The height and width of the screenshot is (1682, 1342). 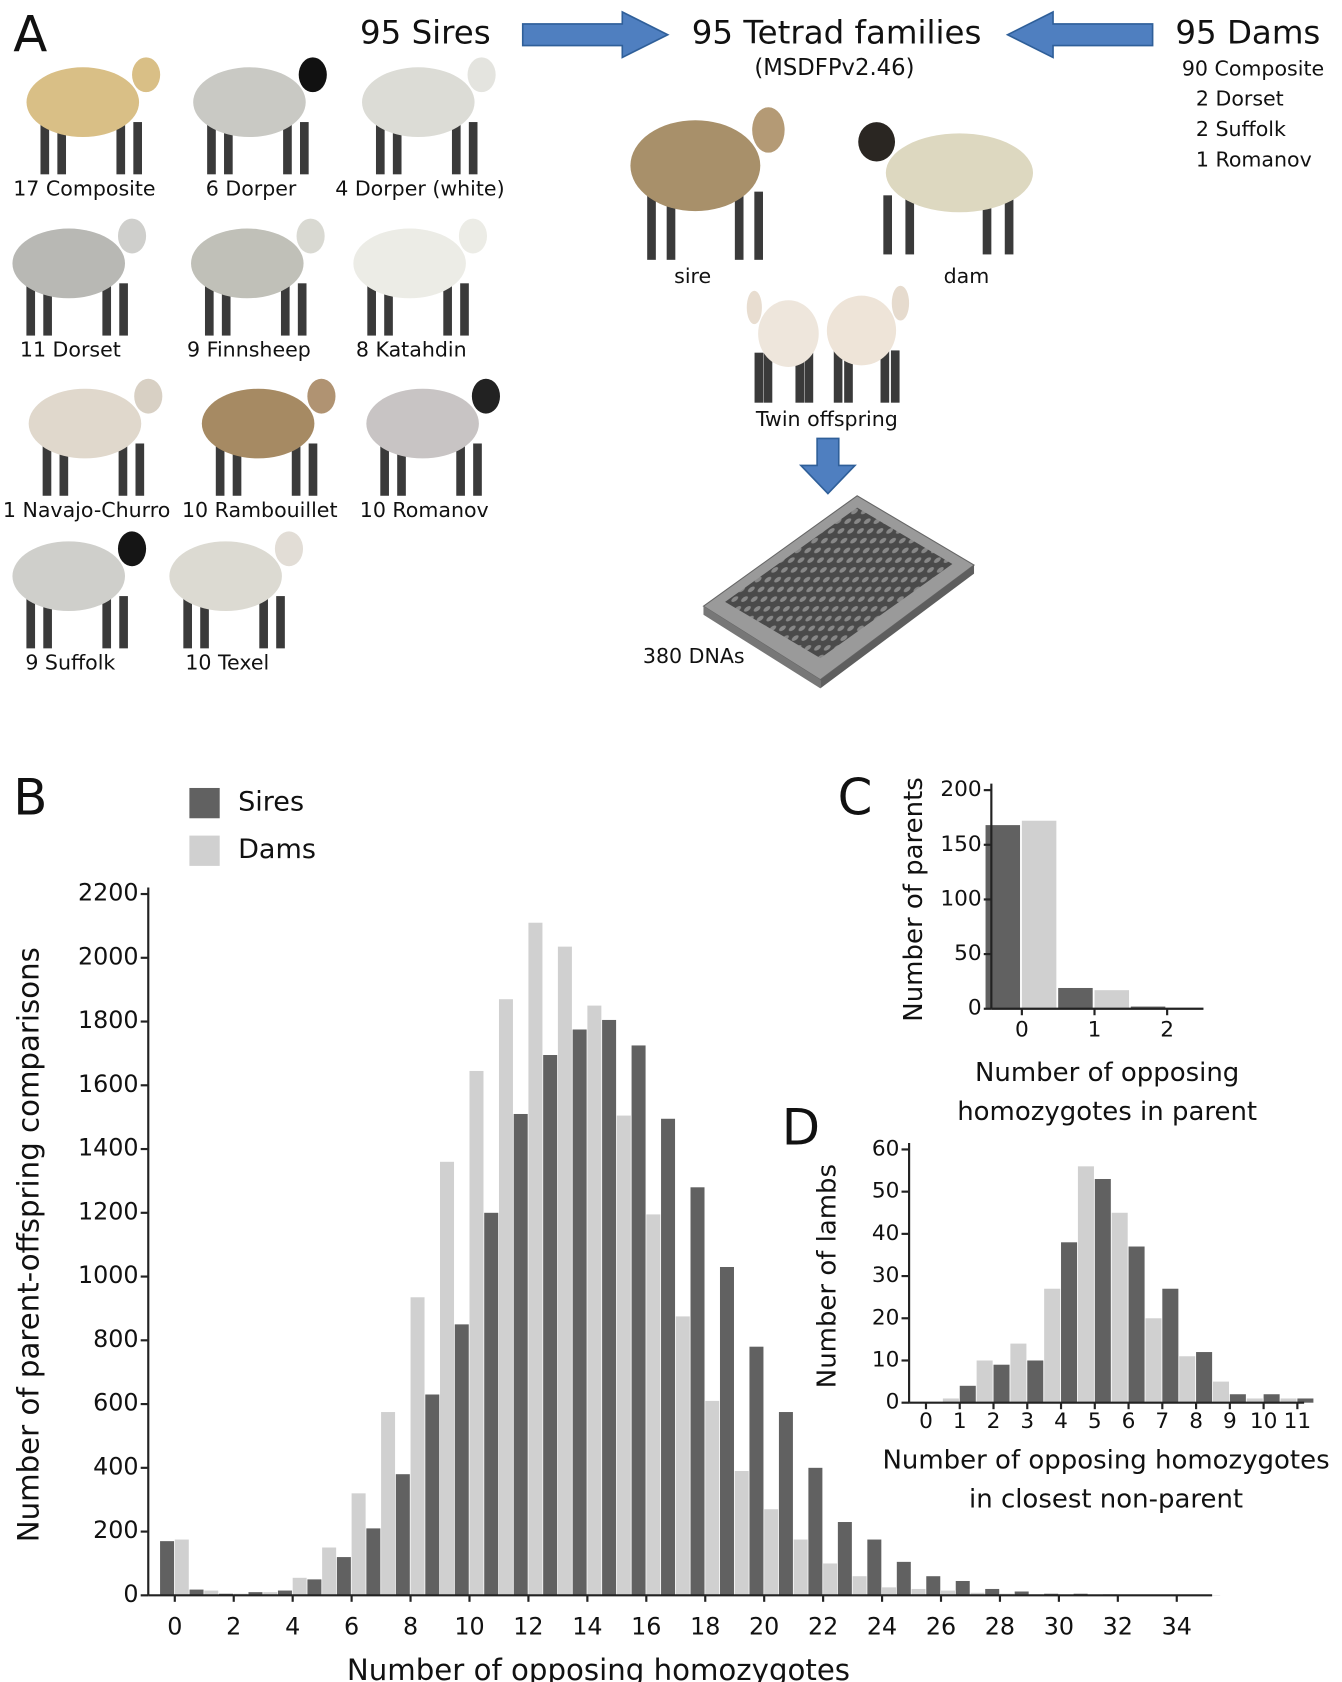 What do you see at coordinates (941, 1626) in the screenshot?
I see `x-tick-label: 26` at bounding box center [941, 1626].